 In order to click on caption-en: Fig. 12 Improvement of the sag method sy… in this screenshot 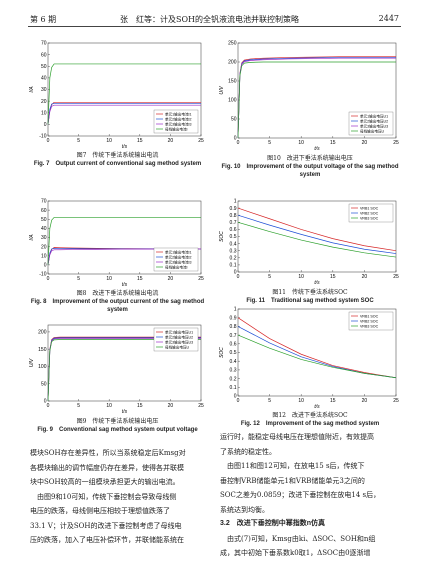, I will do `click(310, 424)`.